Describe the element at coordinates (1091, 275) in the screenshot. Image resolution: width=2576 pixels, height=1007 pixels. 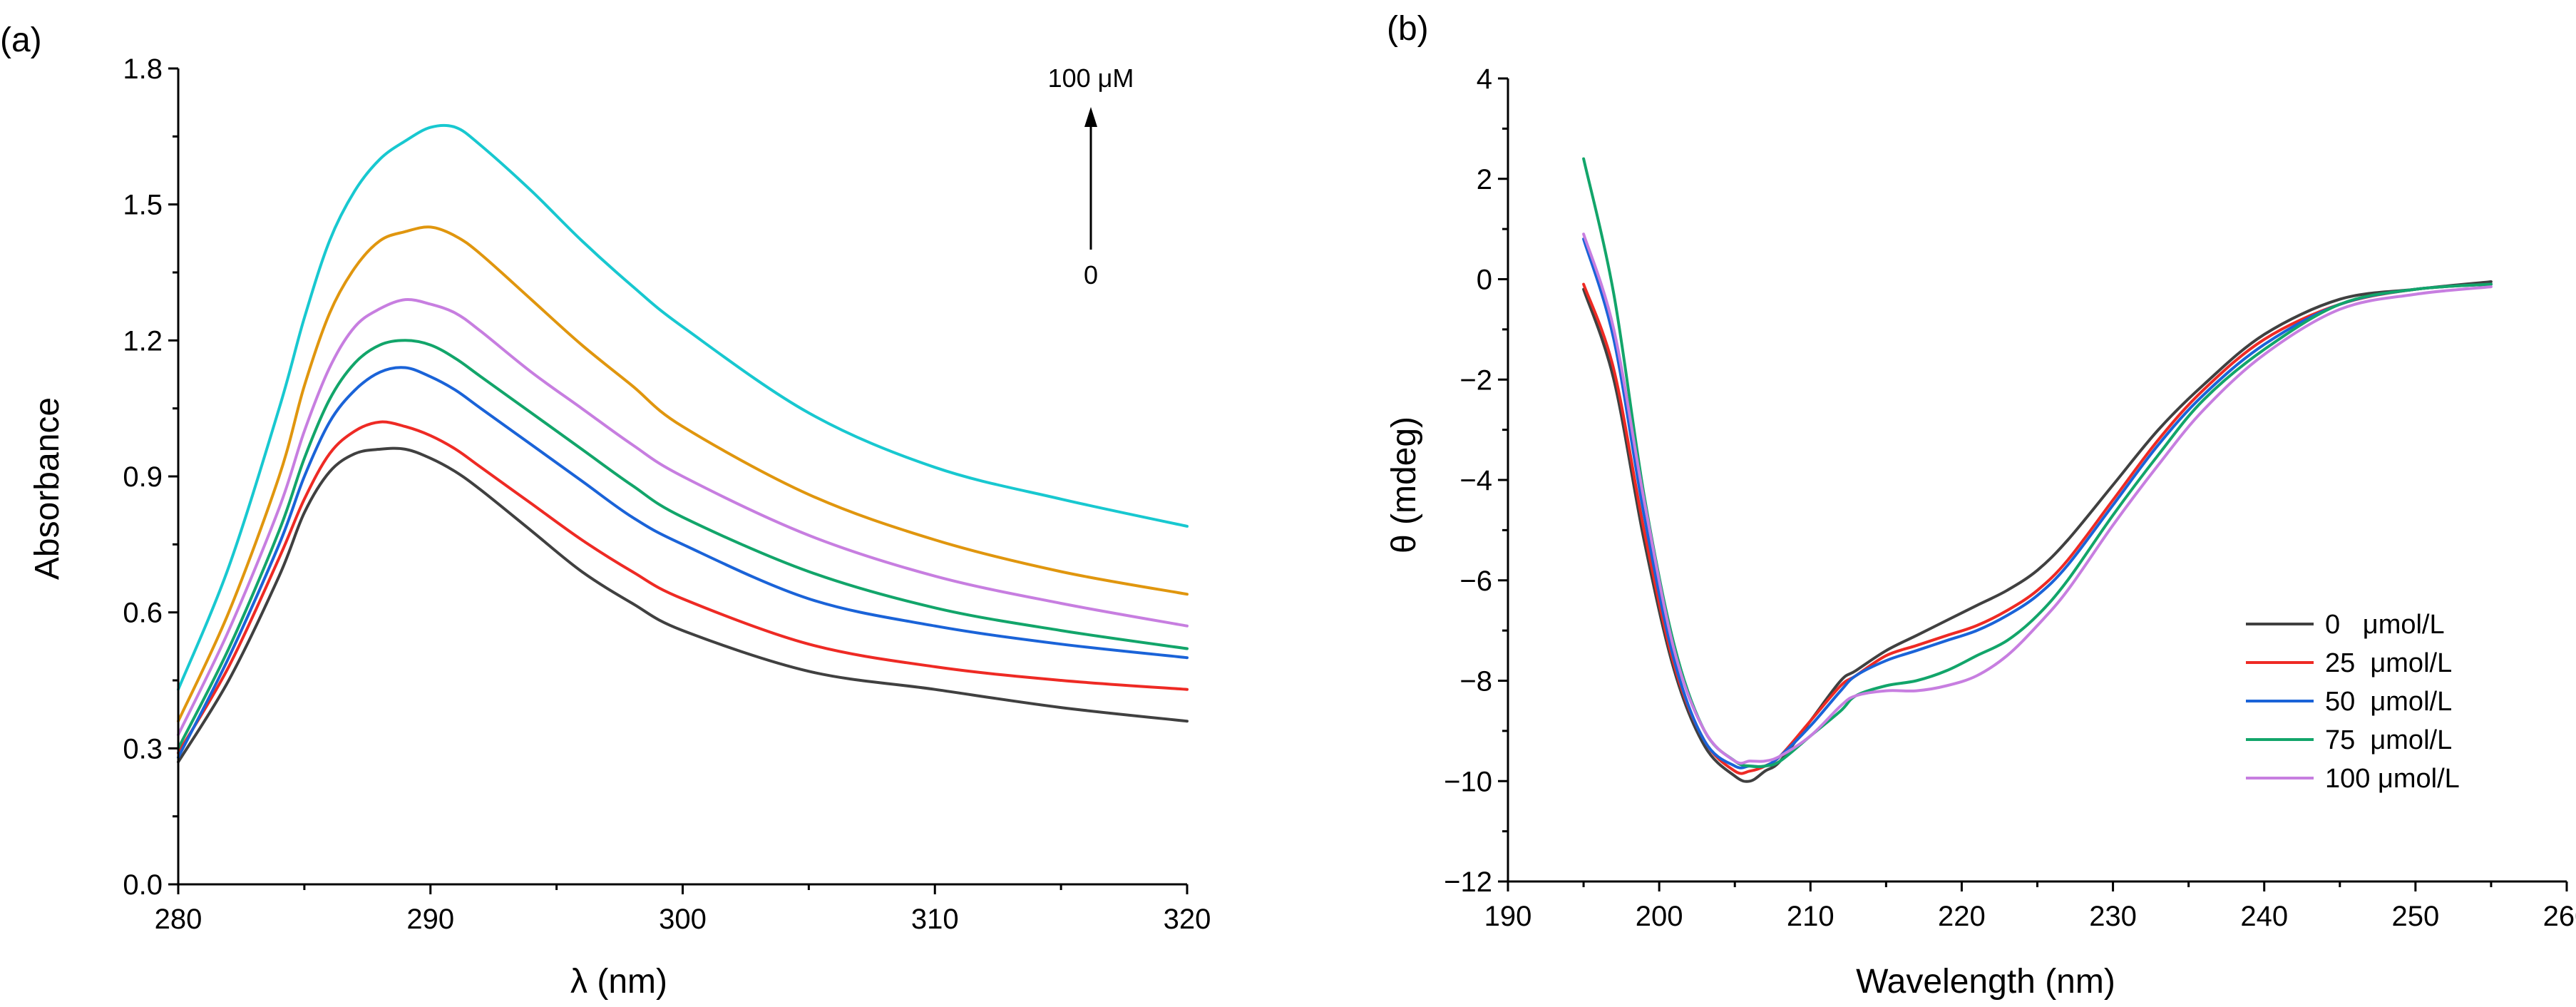
I see `annotation-bottom-label: 0` at that location.